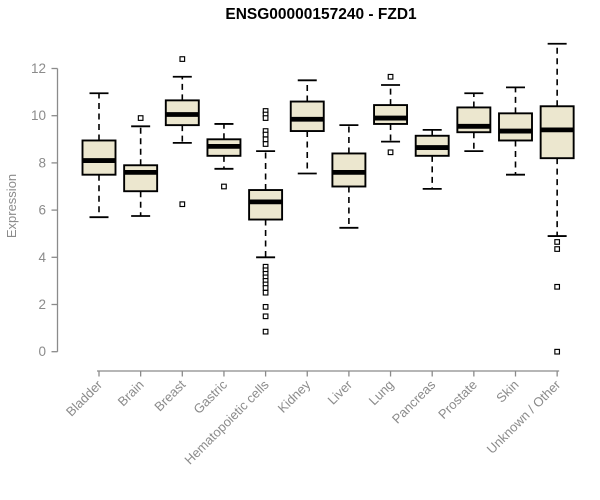  What do you see at coordinates (42, 351) in the screenshot?
I see `y-tick-label-0: 0` at bounding box center [42, 351].